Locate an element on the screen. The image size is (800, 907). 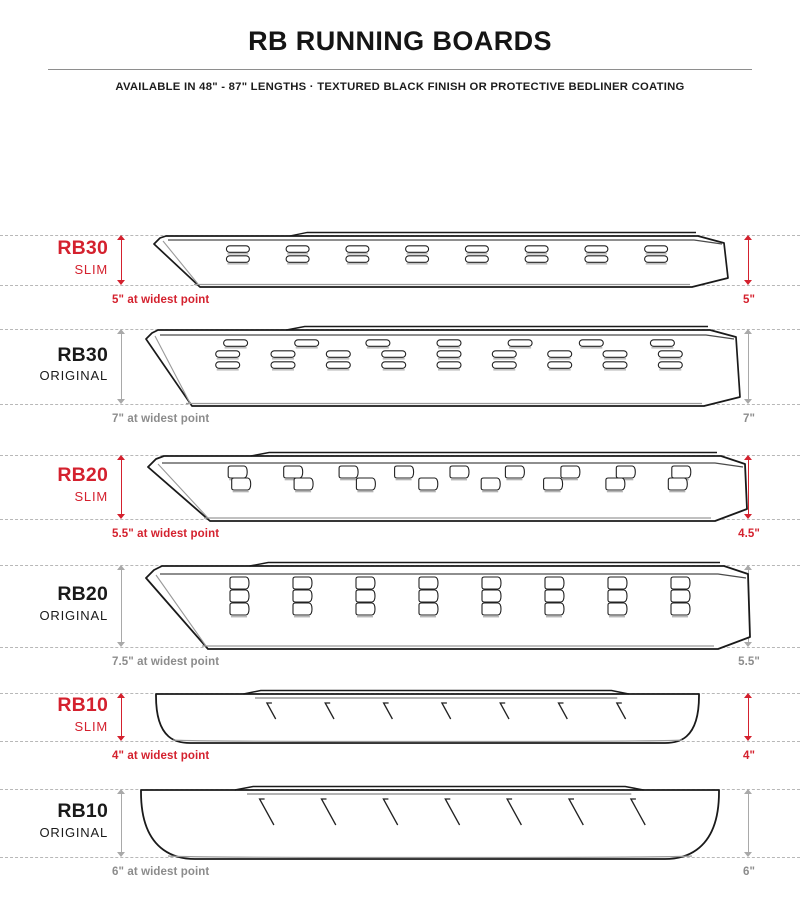
width-caption: 5" at widest point is located at coordinates (161, 300).